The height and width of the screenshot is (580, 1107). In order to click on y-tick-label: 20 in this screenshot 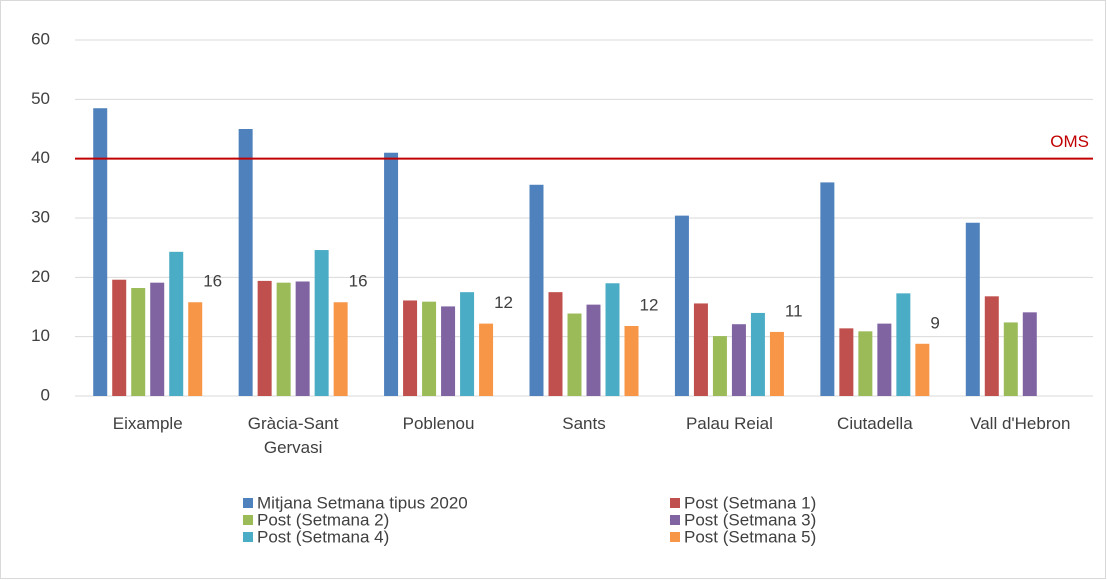, I will do `click(40, 276)`.